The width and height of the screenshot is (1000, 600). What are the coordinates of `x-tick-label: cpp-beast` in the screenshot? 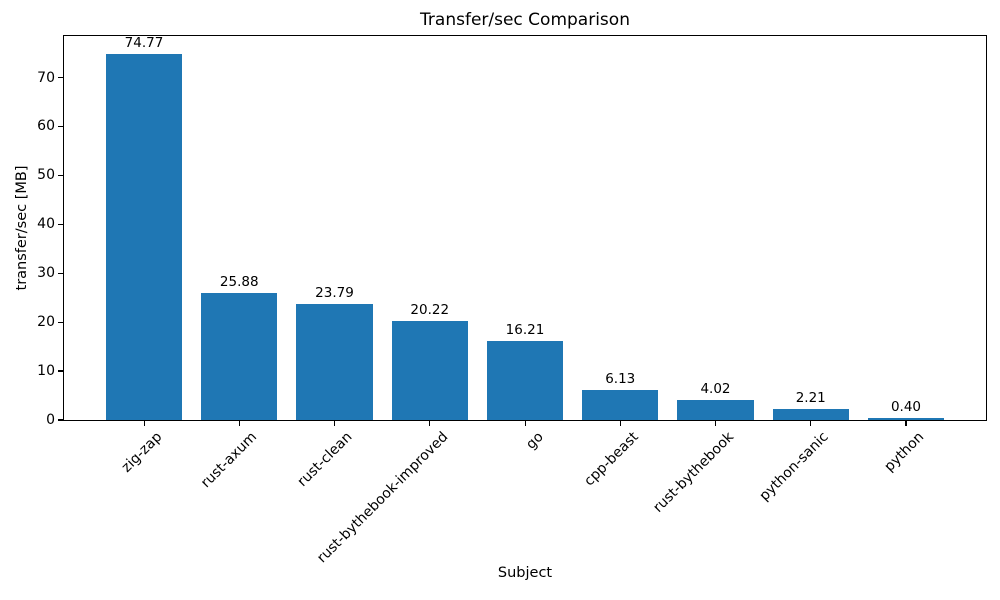 It's located at (611, 459).